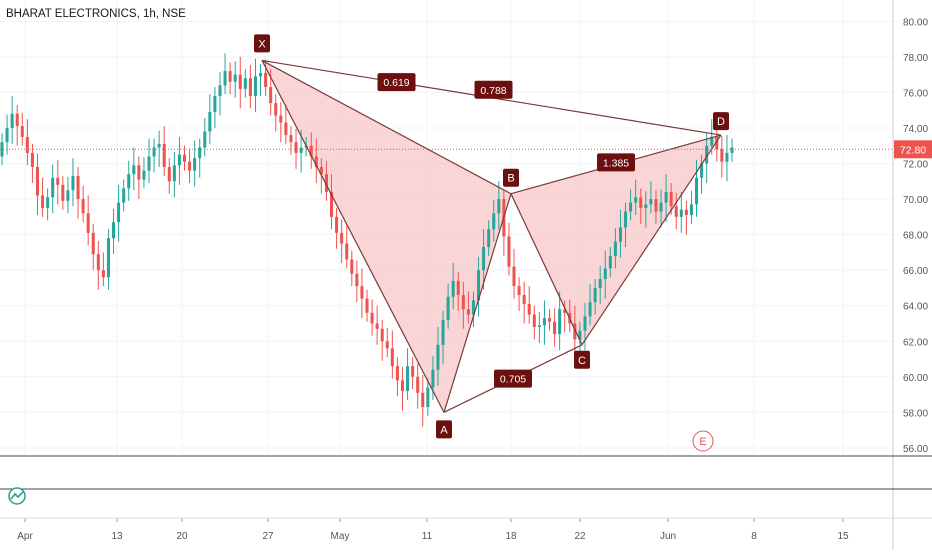 The width and height of the screenshot is (932, 555). I want to click on pattern-triangle-bcd, so click(616, 240).